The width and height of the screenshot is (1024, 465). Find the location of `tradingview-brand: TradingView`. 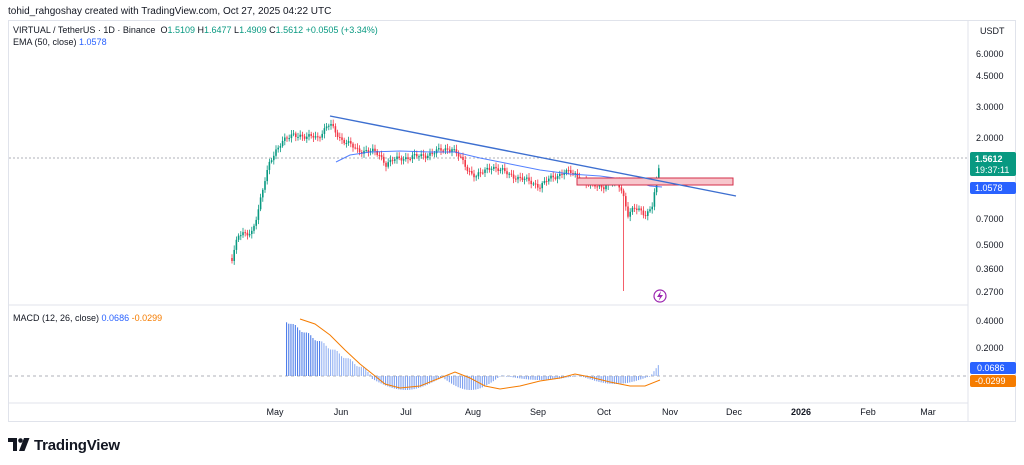

tradingview-brand: TradingView is located at coordinates (64, 445).